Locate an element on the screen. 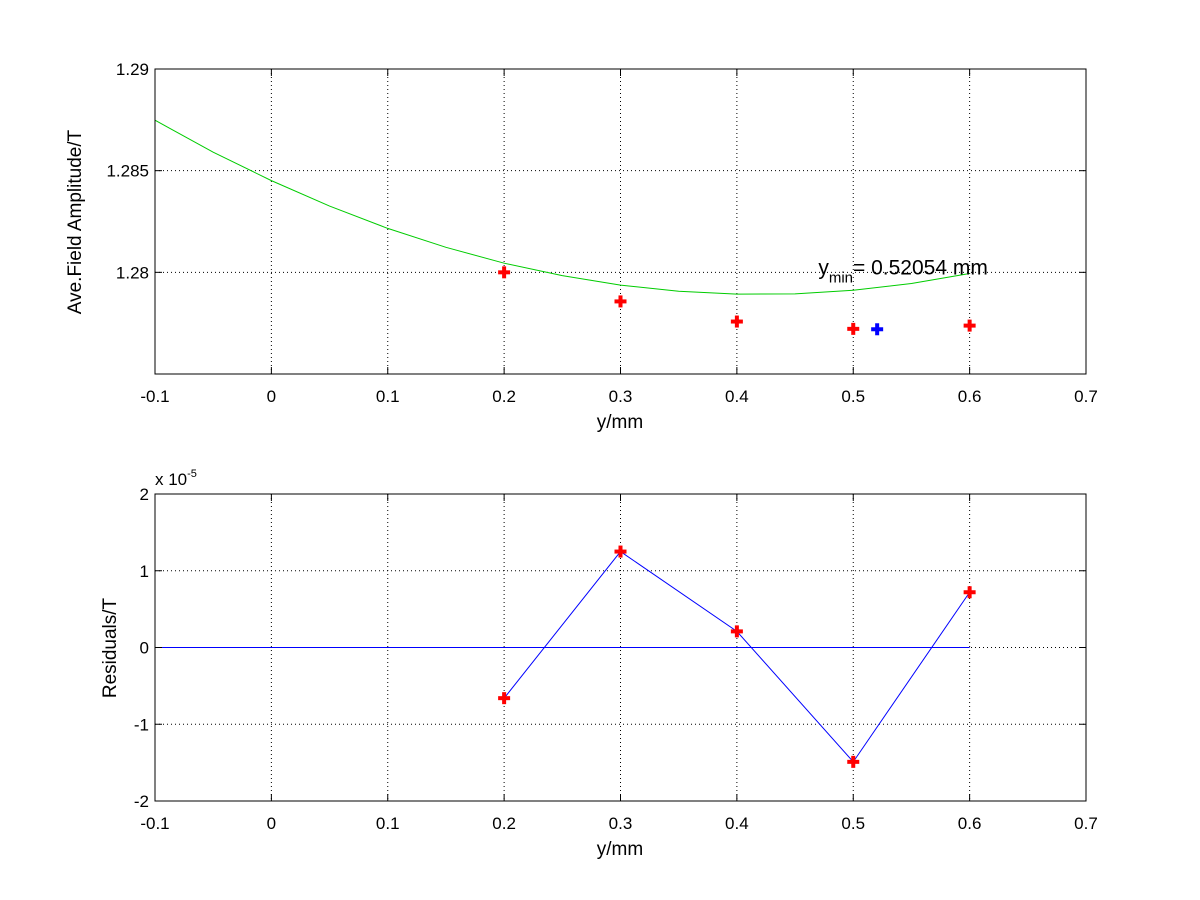 Image resolution: width=1200 pixels, height=900 pixels. fit-plot-x-tick-label: 0.6 is located at coordinates (970, 396).